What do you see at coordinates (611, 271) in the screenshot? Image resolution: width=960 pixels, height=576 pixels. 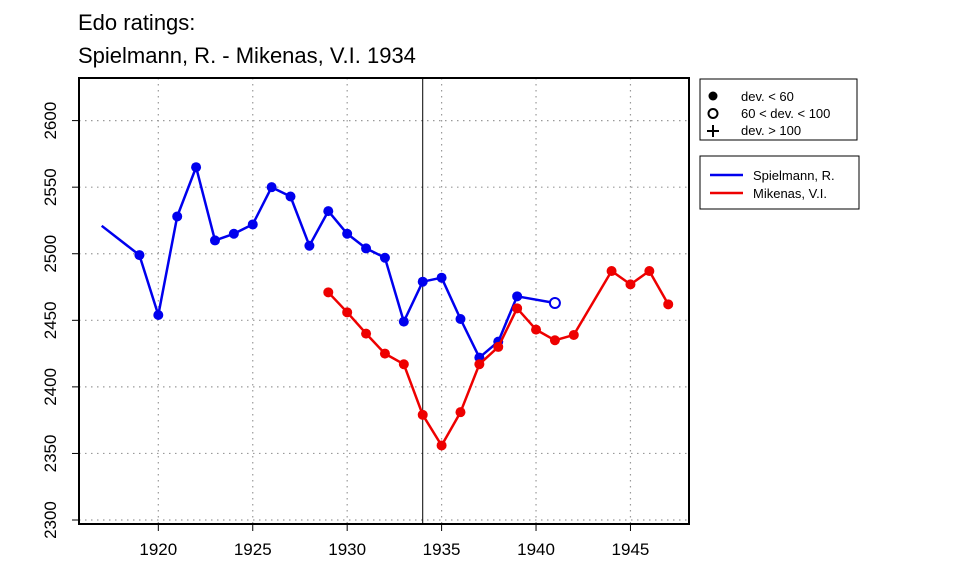 I see `data-point-mikenas-v-i-1944` at bounding box center [611, 271].